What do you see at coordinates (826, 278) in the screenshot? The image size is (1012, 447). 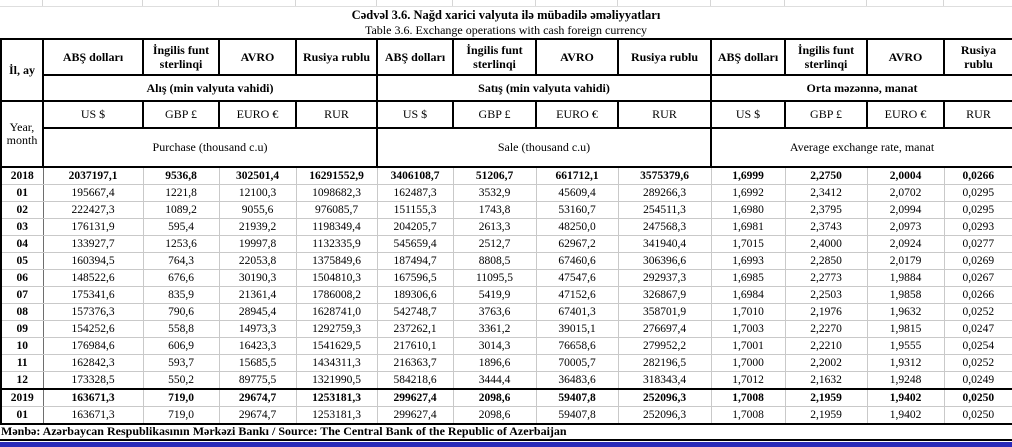 I see `value-cell: 2,2773` at bounding box center [826, 278].